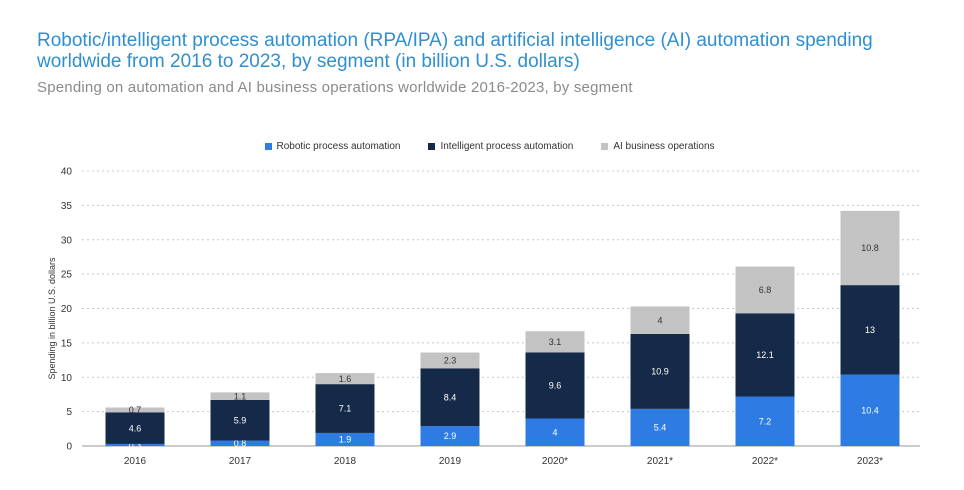  I want to click on legend-label: Intelligent process automation, so click(507, 146).